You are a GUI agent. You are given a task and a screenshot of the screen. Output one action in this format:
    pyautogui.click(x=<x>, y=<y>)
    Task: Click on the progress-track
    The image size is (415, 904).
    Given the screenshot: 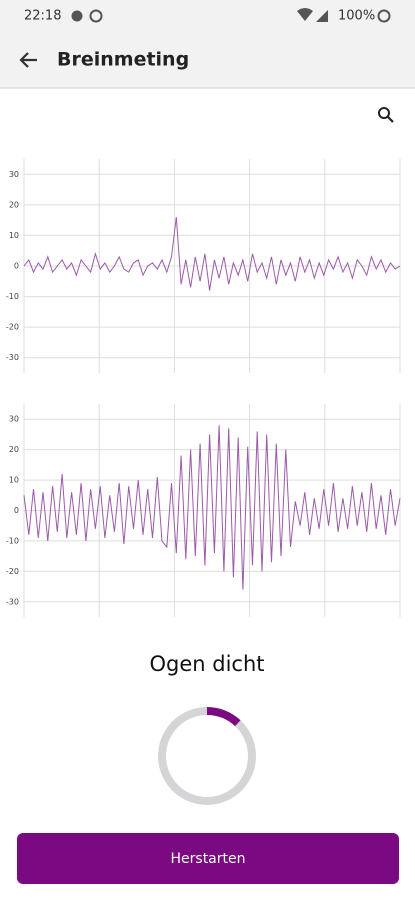 What is the action you would take?
    pyautogui.click(x=207, y=756)
    